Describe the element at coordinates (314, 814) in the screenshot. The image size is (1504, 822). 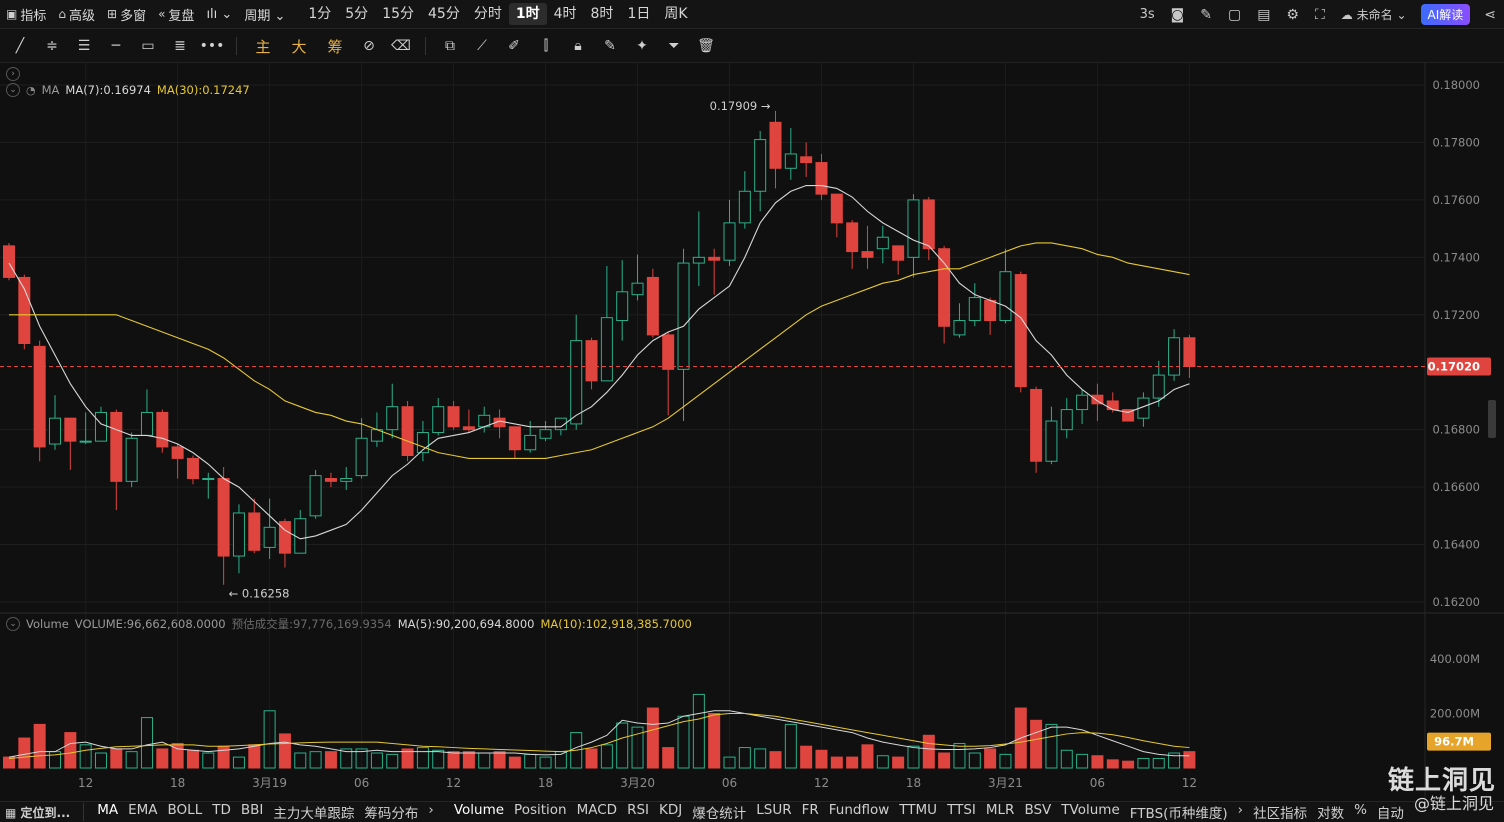
I see `indicator-item: 主力大单跟踪` at that location.